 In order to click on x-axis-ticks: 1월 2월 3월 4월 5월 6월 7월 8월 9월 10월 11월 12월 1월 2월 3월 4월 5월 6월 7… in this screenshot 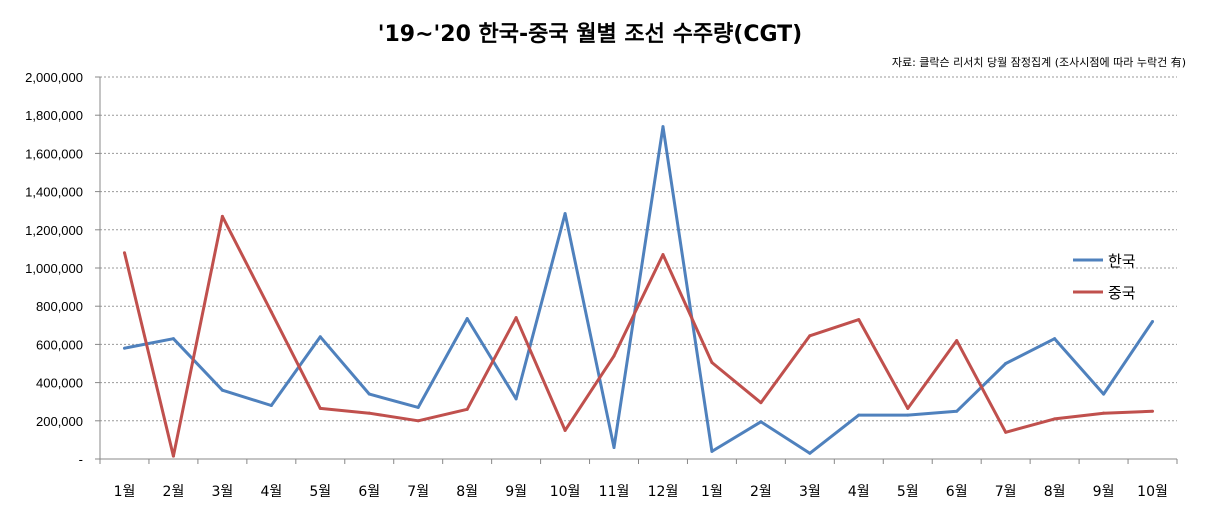, I will do `click(638, 479)`.